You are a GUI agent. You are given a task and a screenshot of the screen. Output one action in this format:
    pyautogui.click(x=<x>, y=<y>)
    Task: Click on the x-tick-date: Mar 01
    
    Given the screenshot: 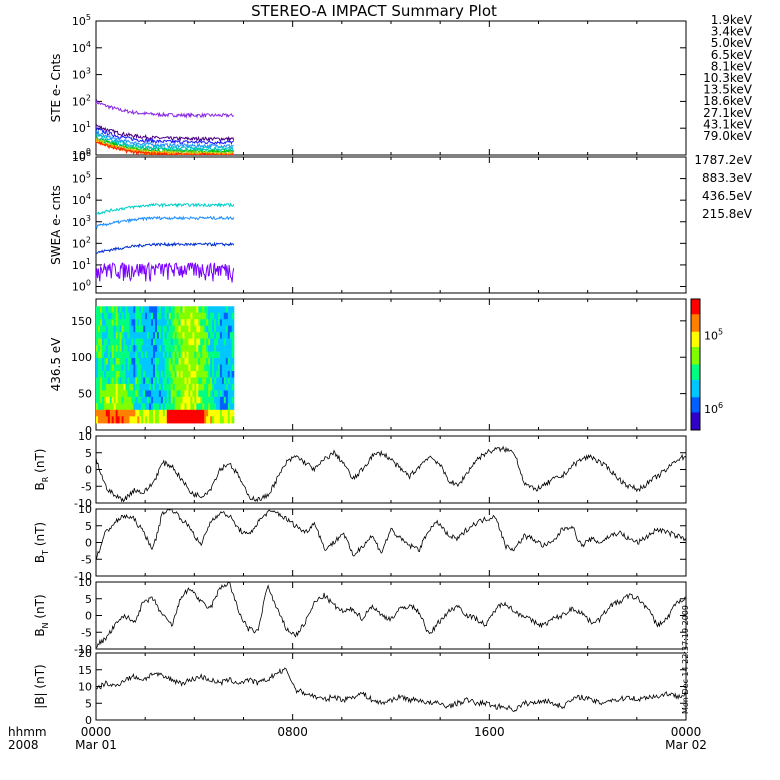 What is the action you would take?
    pyautogui.click(x=96, y=745)
    